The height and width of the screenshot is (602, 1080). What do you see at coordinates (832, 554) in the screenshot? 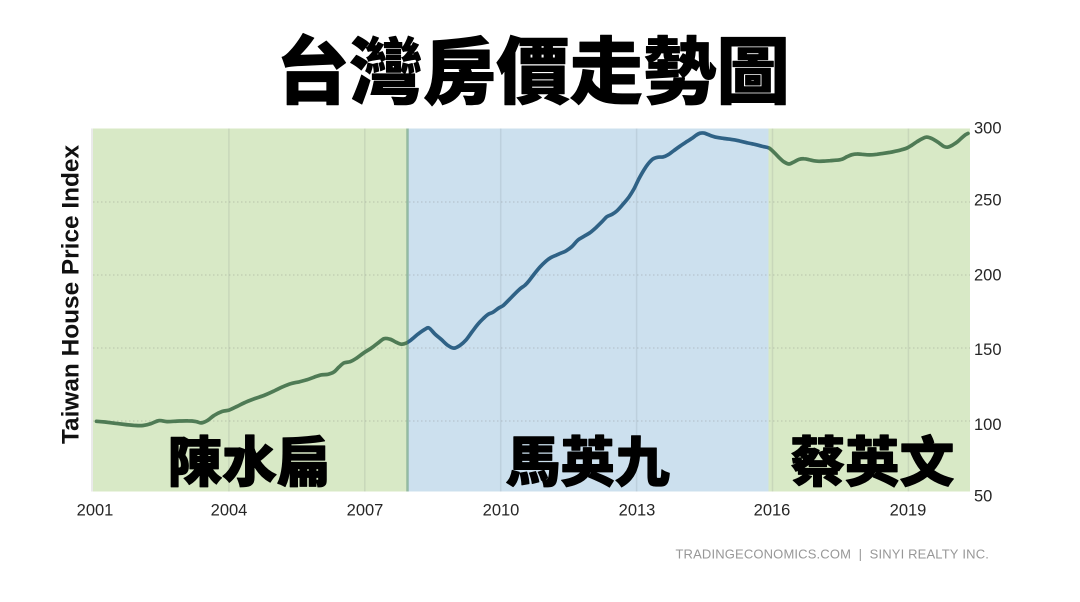
I see `svg-text:TRADINGECONOMICS.COM | SINYI: TRADINGECONOMICS.COM | SINYI REALTY INC.` at bounding box center [832, 554].